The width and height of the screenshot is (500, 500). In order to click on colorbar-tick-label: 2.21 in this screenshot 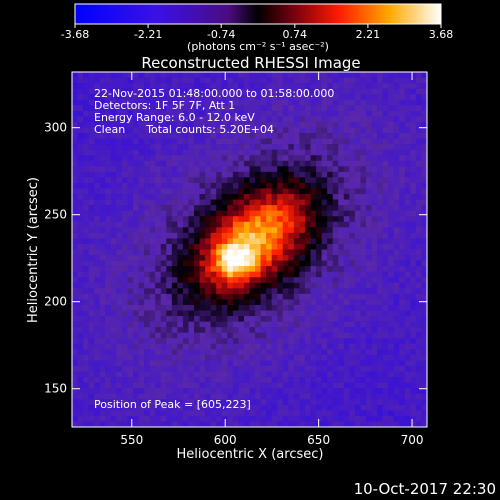, I will do `click(368, 34)`.